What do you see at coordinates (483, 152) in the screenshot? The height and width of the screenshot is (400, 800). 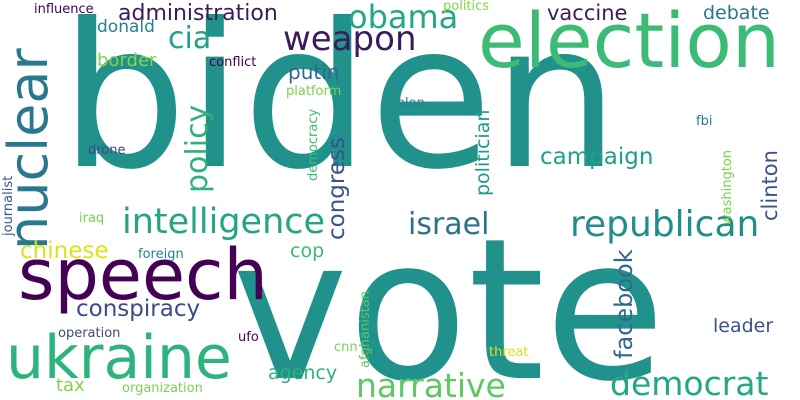 I see `word-politician: politician` at bounding box center [483, 152].